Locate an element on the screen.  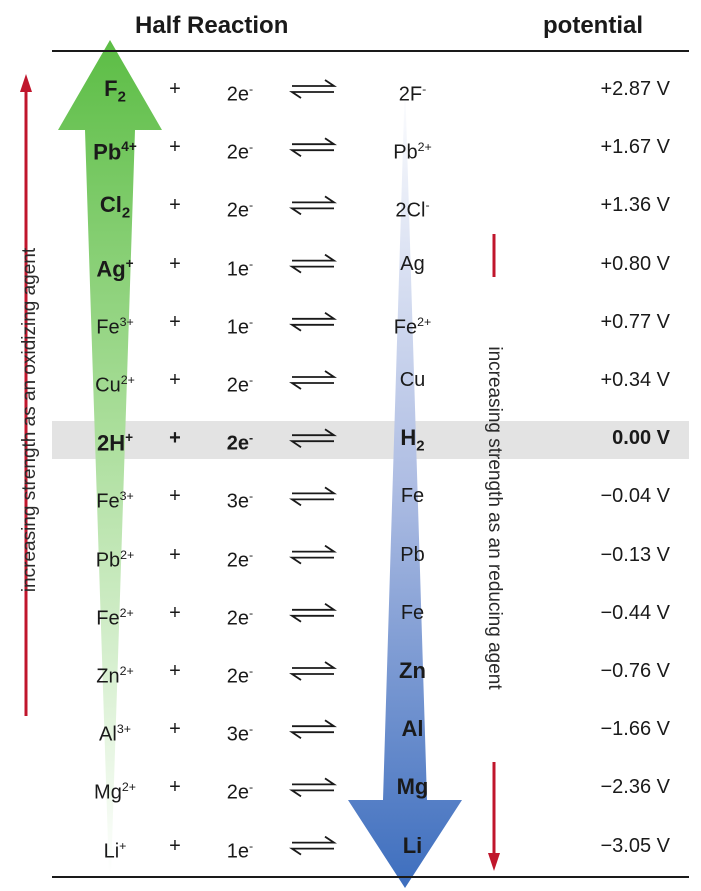
reduced-species: Ag is located at coordinates (412, 264).